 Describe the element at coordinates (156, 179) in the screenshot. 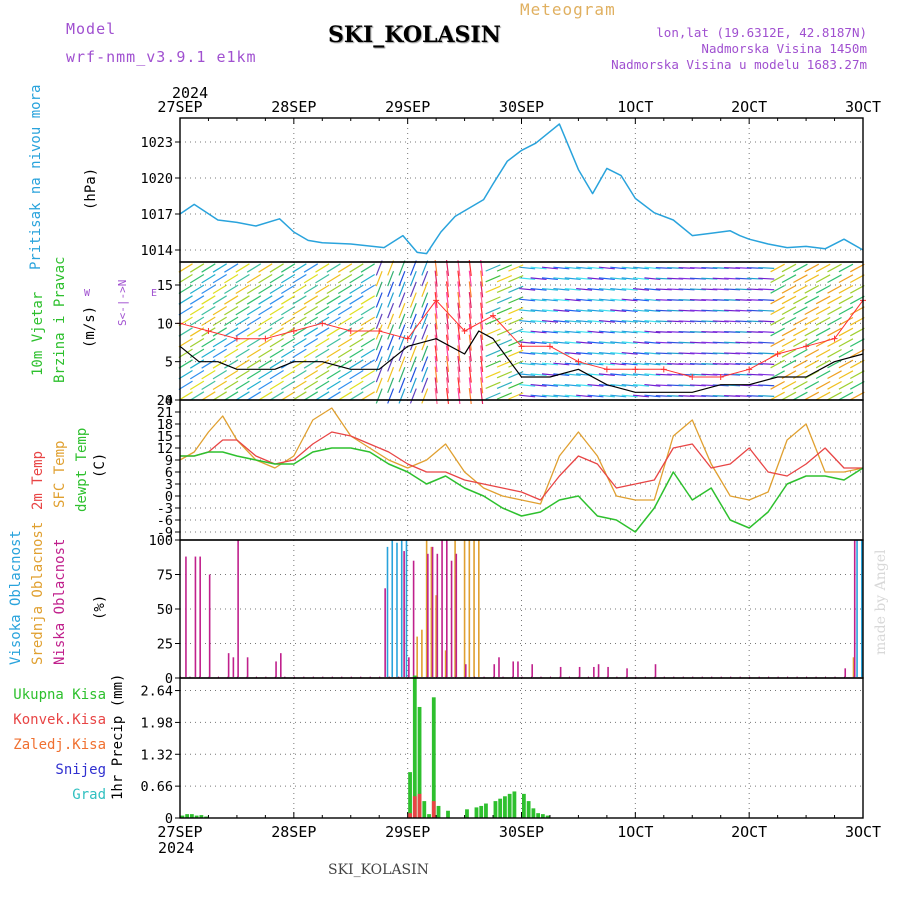

I see `y-tick-label: 1020` at that location.